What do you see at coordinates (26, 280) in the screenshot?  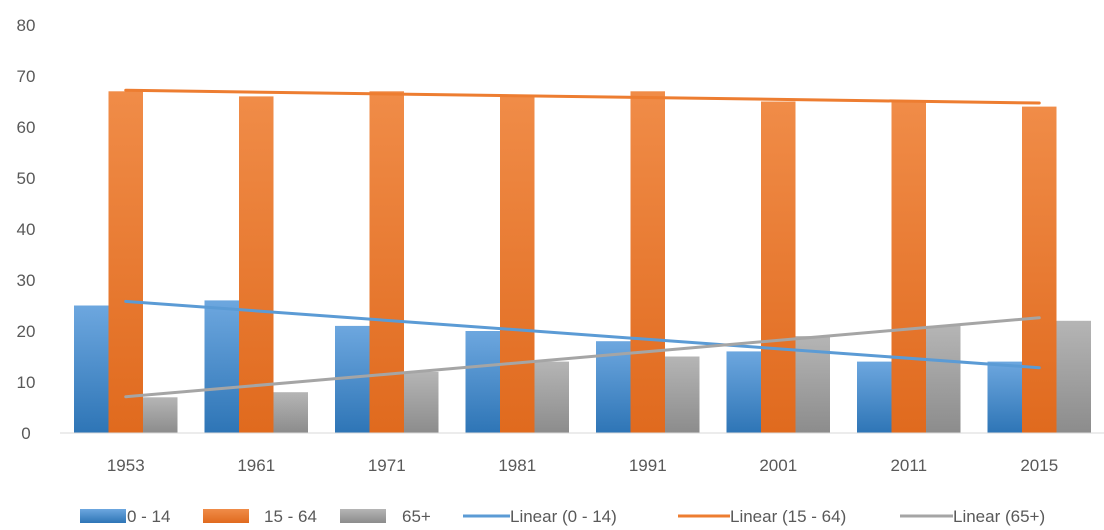 I see `y-tick-label: 30` at bounding box center [26, 280].